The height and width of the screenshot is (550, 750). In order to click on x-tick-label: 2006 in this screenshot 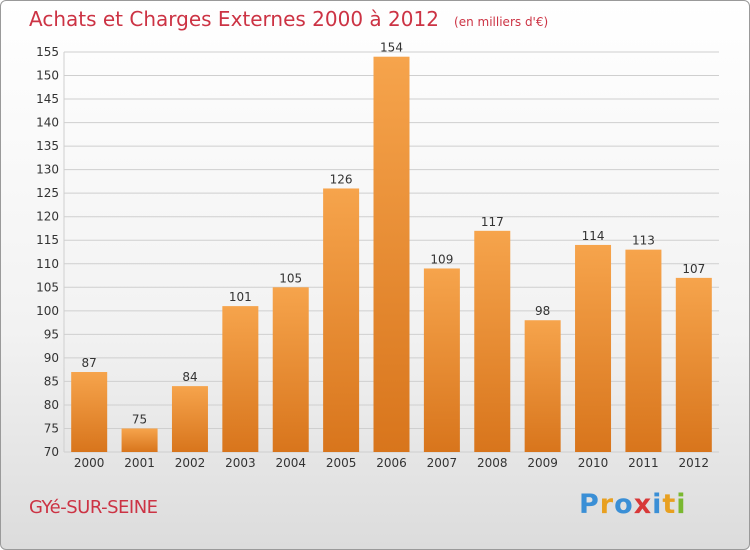, I will do `click(391, 463)`.